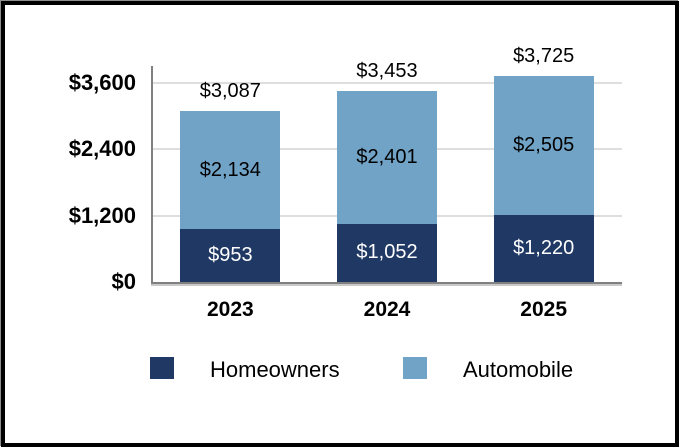 This screenshot has width=680, height=448. Describe the element at coordinates (162, 368) in the screenshot. I see `legend-swatch-homeowners` at that location.